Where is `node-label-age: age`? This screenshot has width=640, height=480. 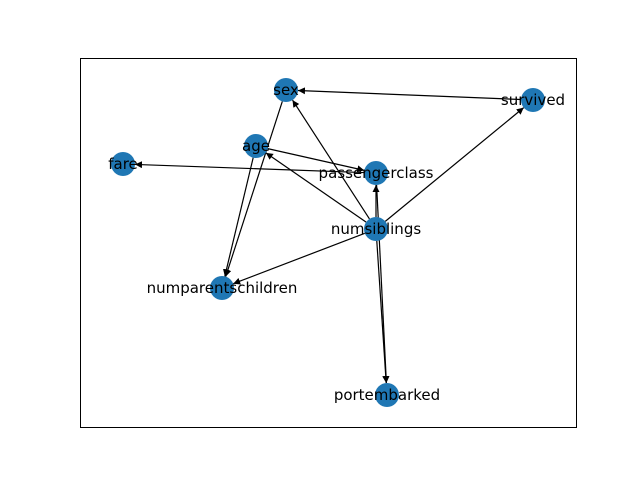
node-label-age: age is located at coordinates (256, 146).